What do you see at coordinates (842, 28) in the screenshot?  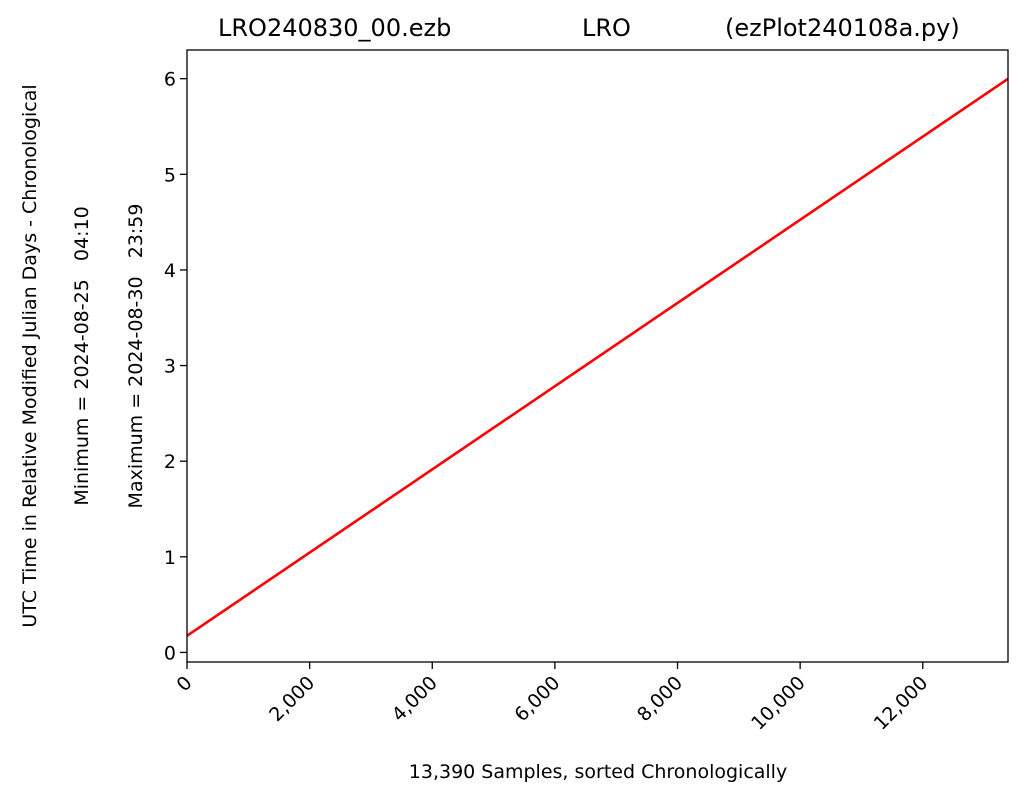 I see `chart-title-script: (ezPlot240108a.py)` at bounding box center [842, 28].